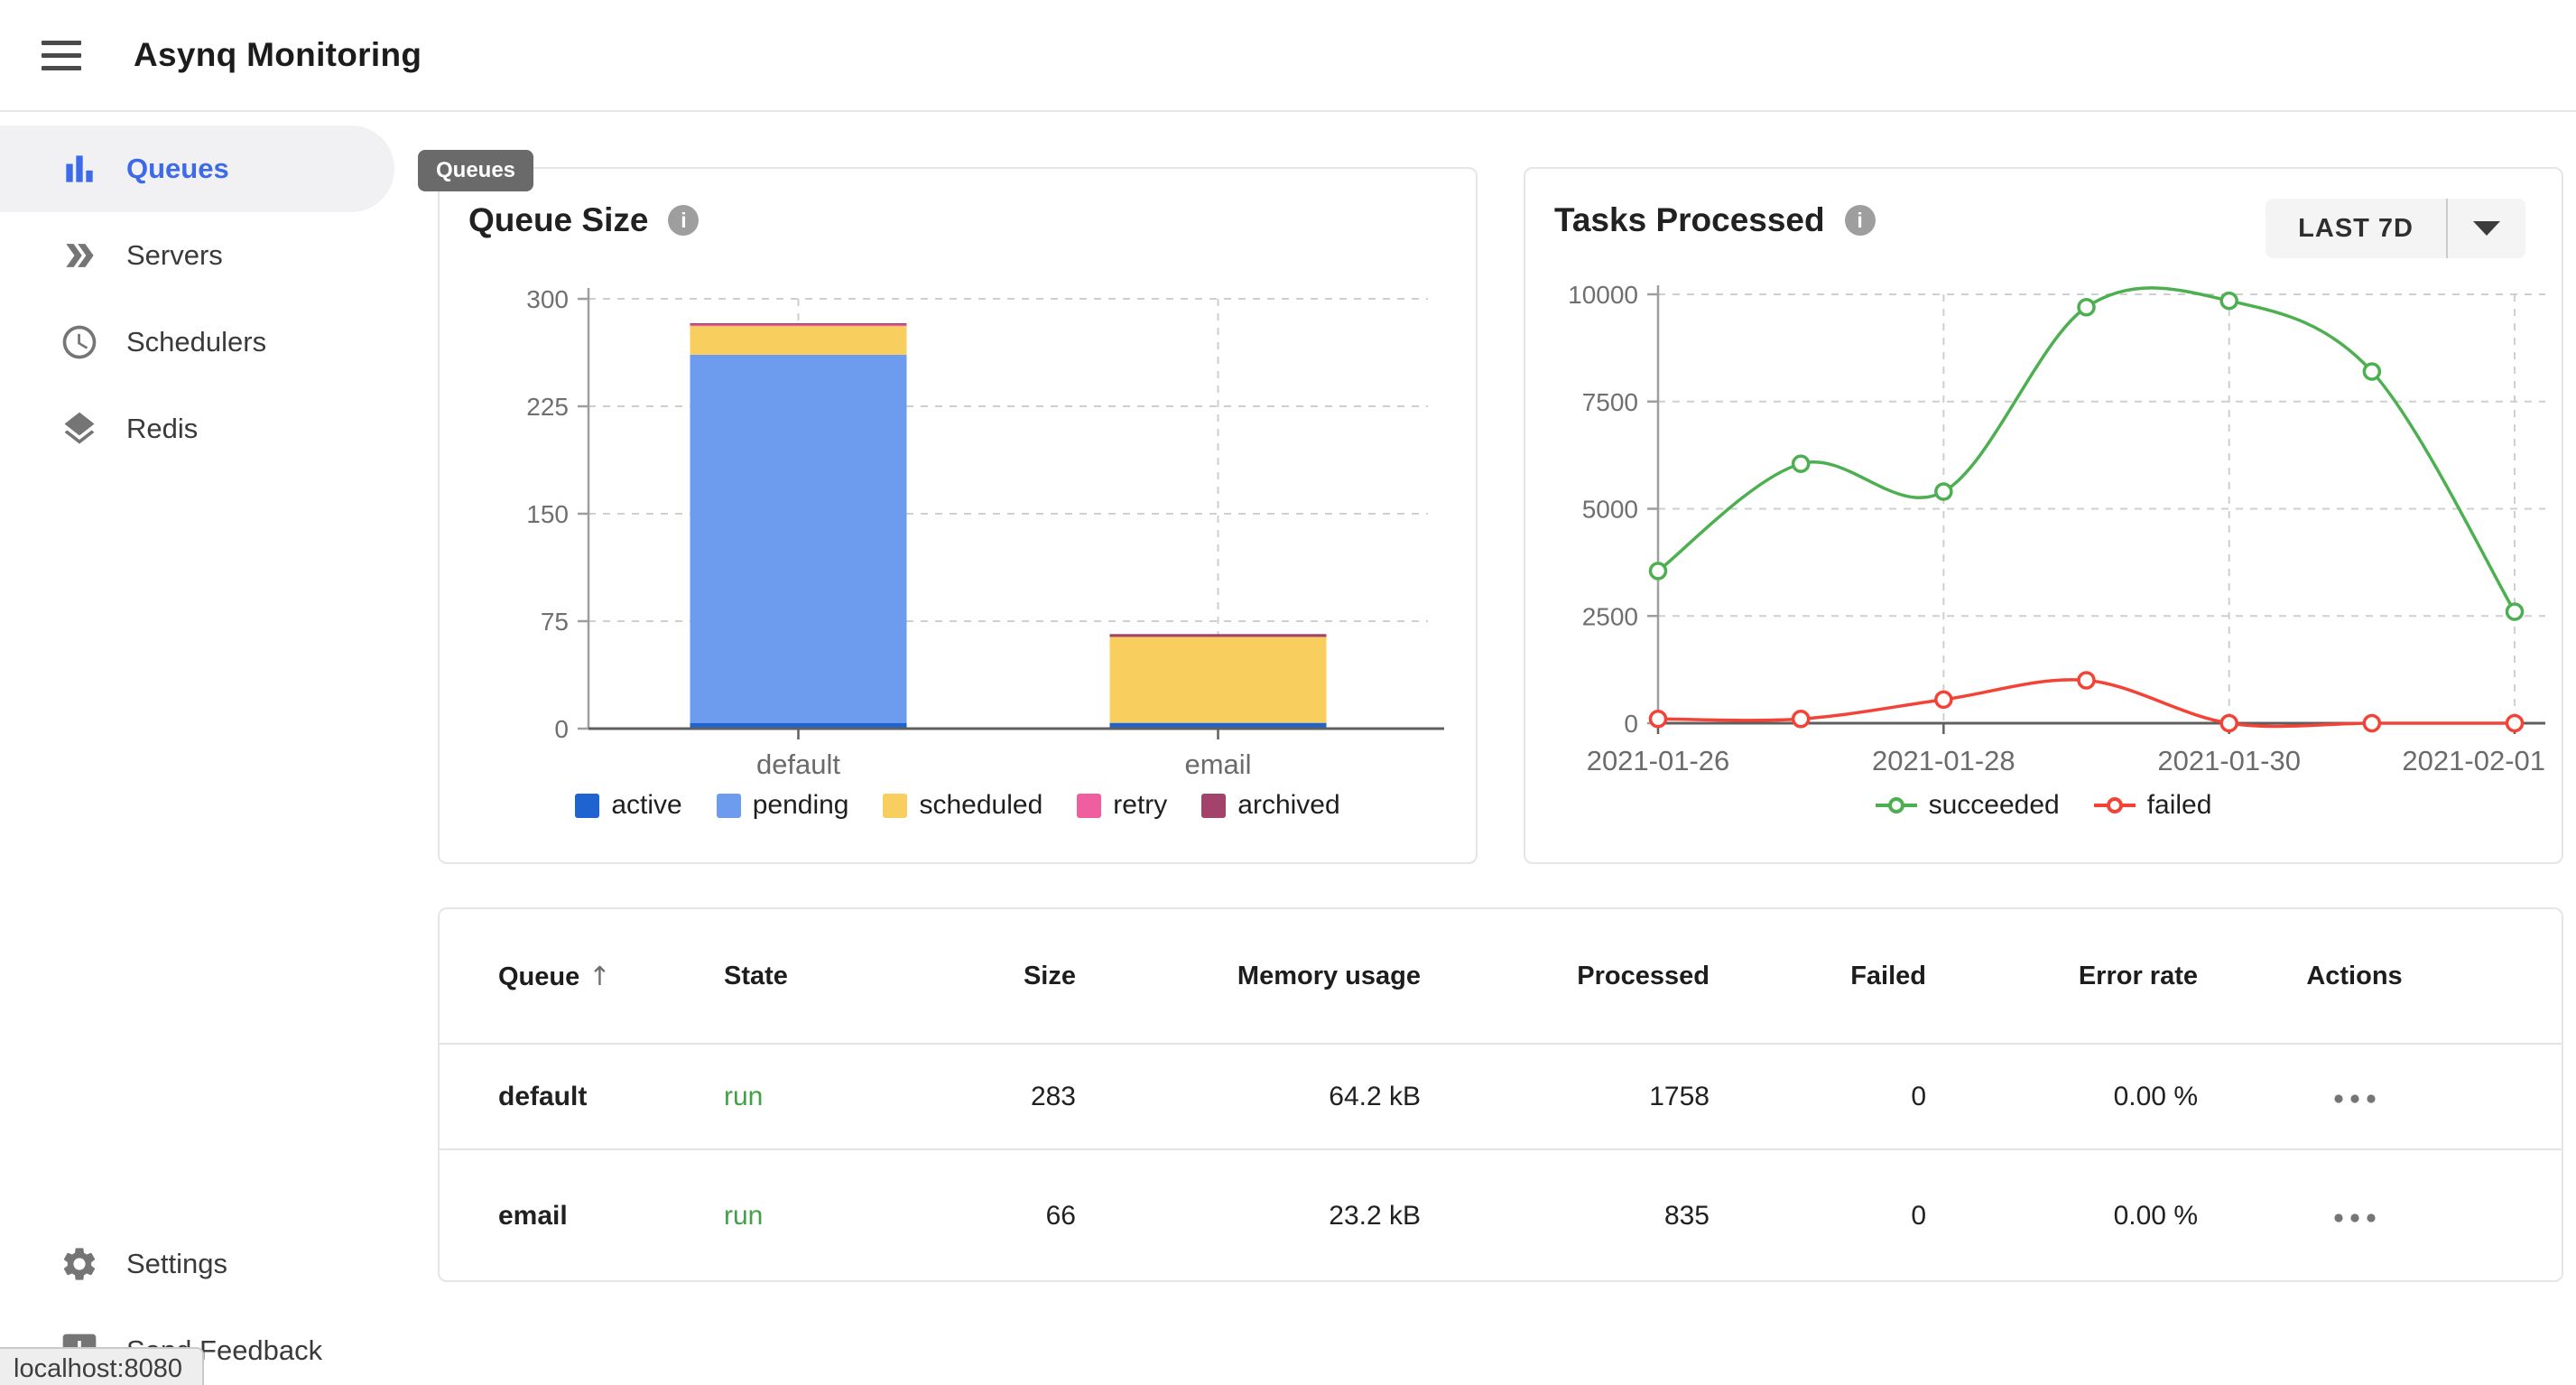 This screenshot has height=1385, width=2576. What do you see at coordinates (1060, 1216) in the screenshot?
I see `queue-size-value: 66` at bounding box center [1060, 1216].